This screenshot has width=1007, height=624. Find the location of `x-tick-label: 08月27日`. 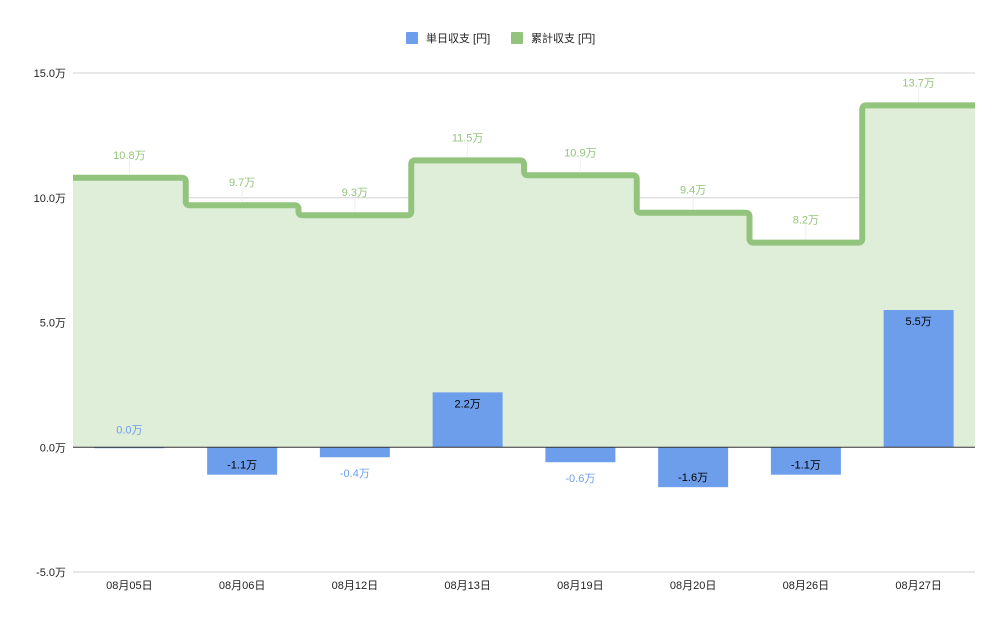

x-tick-label: 08月27日 is located at coordinates (918, 586).